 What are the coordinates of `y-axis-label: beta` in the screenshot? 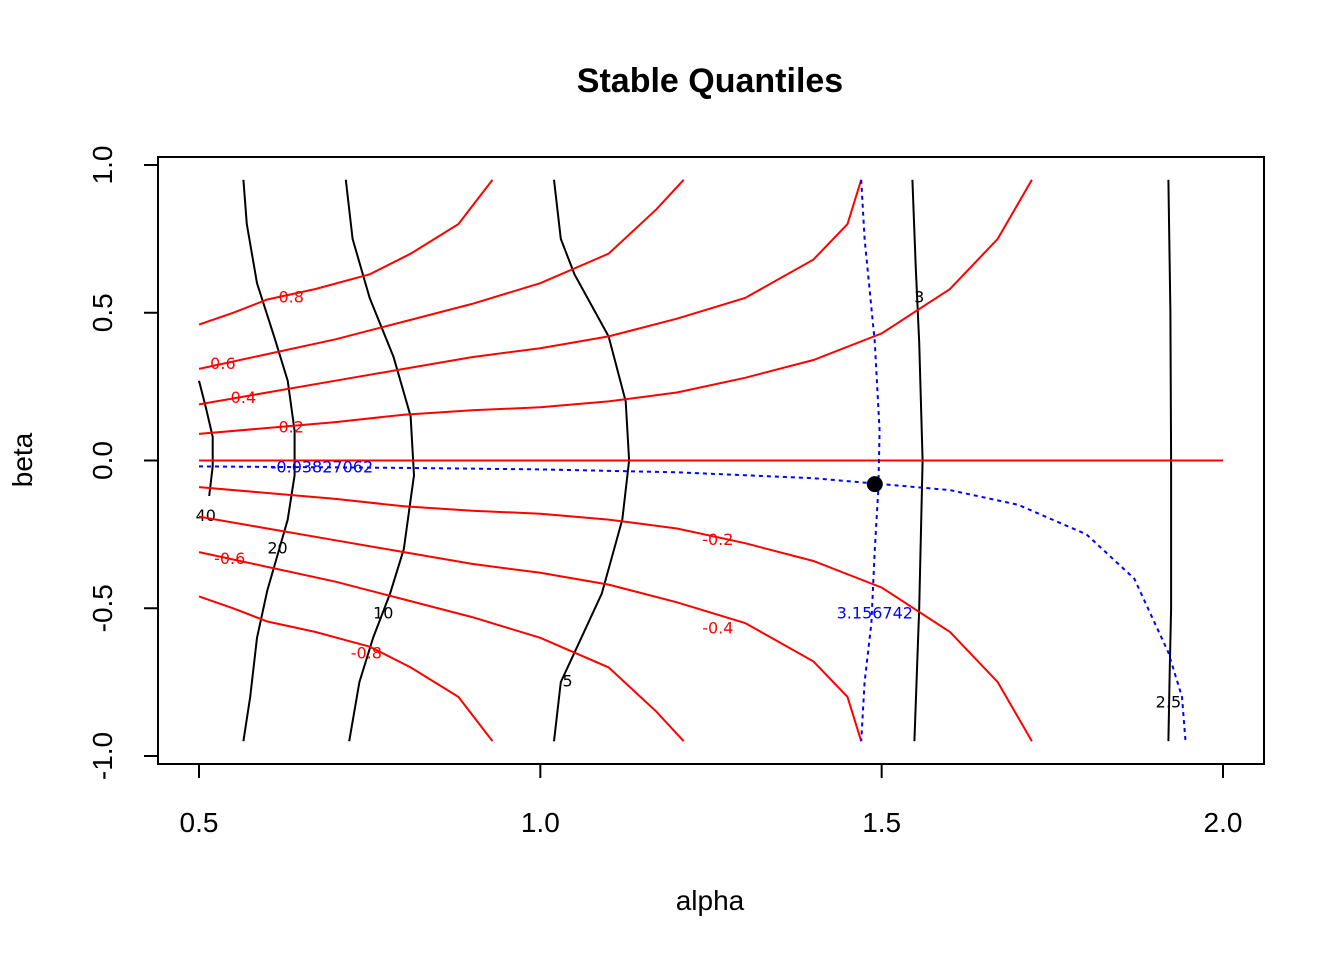 It's located at (22, 459).